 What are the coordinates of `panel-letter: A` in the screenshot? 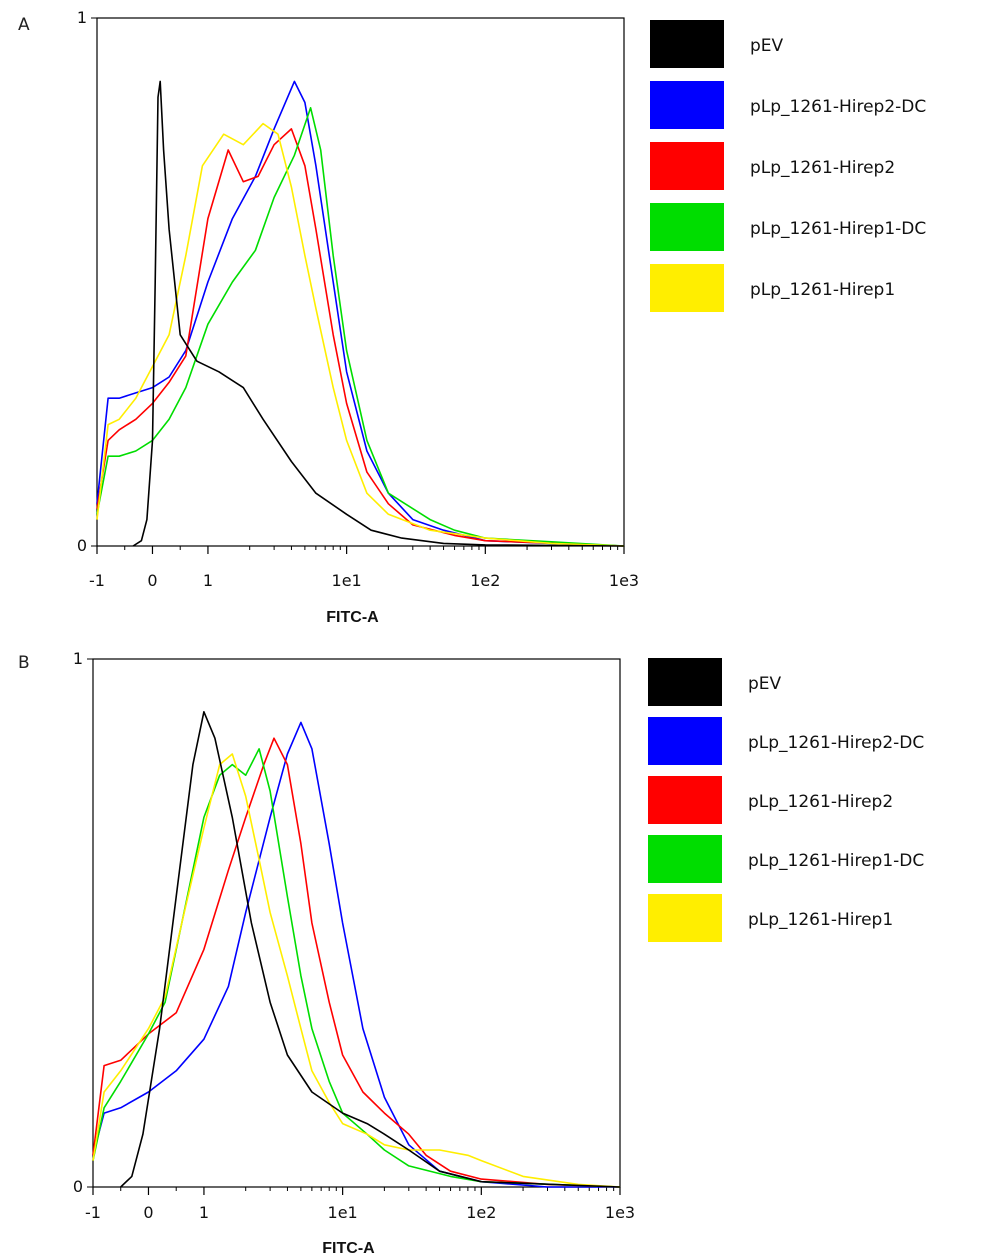 It's located at (24, 25).